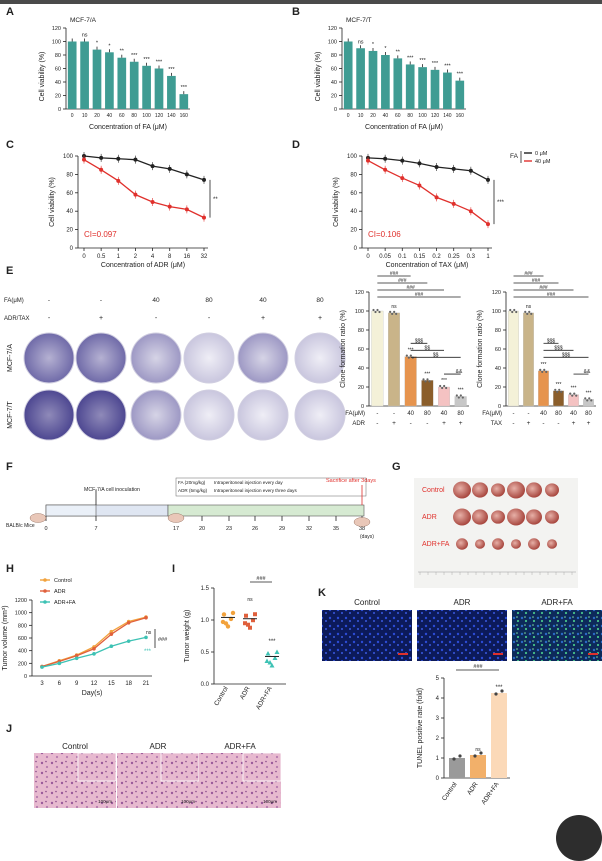 This screenshot has width=602, height=861. What do you see at coordinates (394, 423) in the screenshot?
I see `chart_left-drug-value: +` at bounding box center [394, 423].